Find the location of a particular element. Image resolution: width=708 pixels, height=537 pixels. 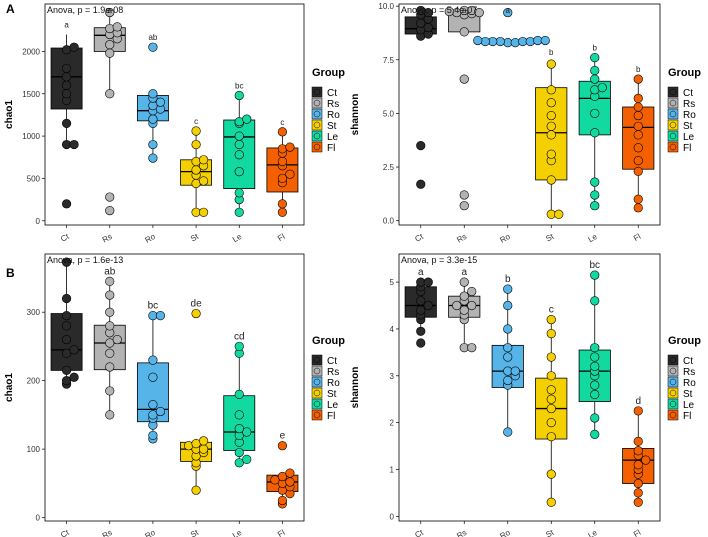

y-tick-label: 5.0 is located at coordinates (389, 113).